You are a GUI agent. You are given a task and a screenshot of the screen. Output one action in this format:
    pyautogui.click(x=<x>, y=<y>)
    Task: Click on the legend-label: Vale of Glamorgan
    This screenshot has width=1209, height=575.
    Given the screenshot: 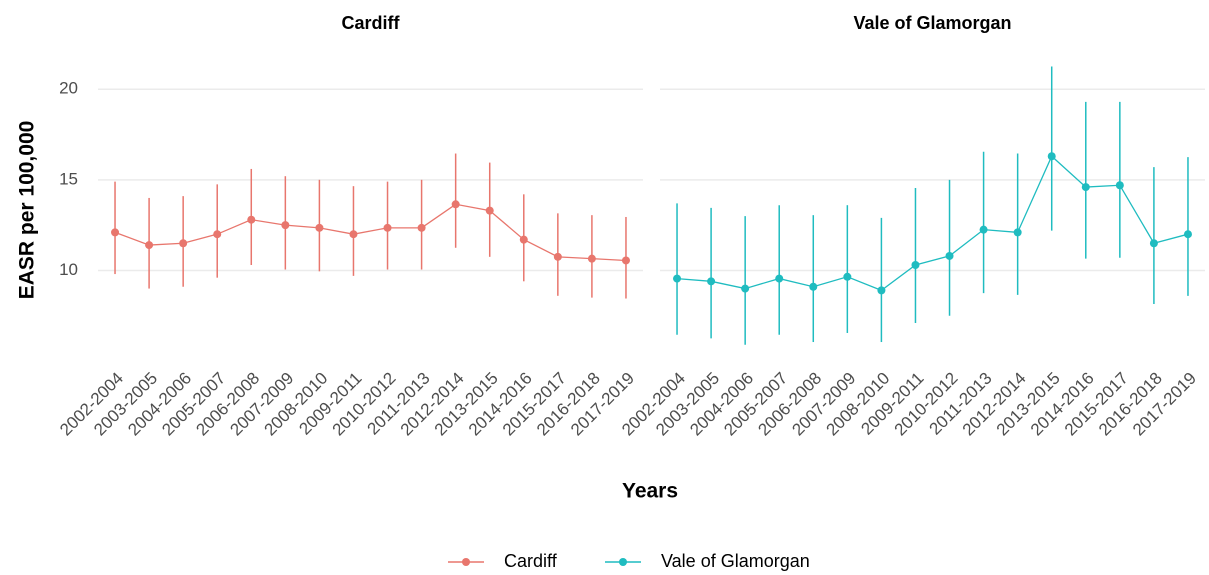 What is the action you would take?
    pyautogui.click(x=735, y=561)
    